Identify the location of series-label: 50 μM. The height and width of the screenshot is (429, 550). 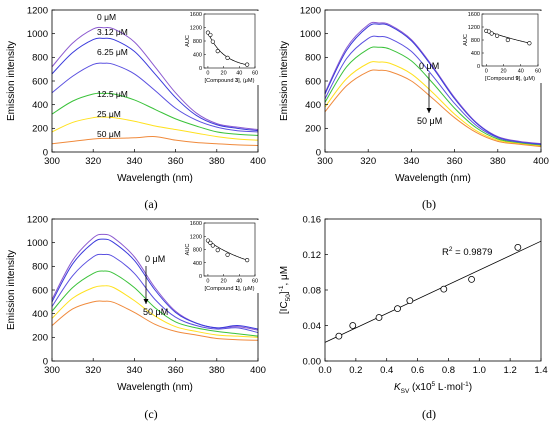
(109, 134).